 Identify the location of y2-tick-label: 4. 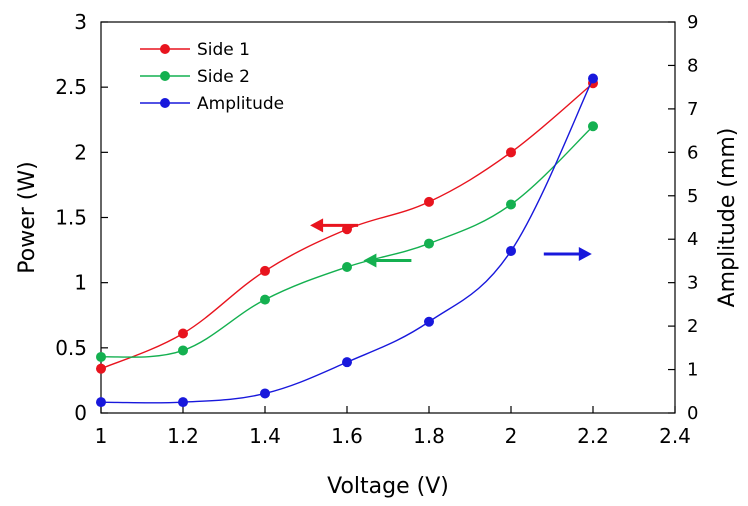
(692, 239).